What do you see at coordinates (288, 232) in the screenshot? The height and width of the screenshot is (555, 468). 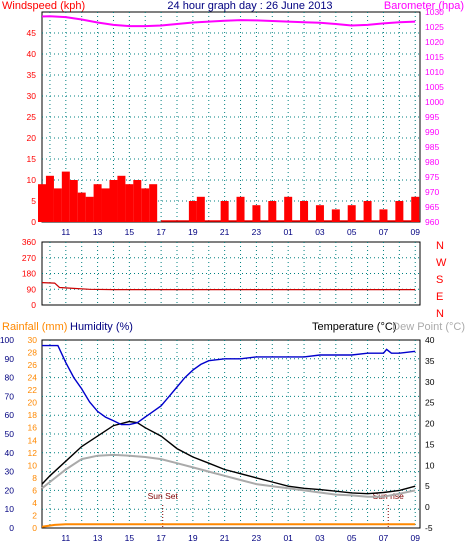 I see `wind-x-tick-label: 01` at bounding box center [288, 232].